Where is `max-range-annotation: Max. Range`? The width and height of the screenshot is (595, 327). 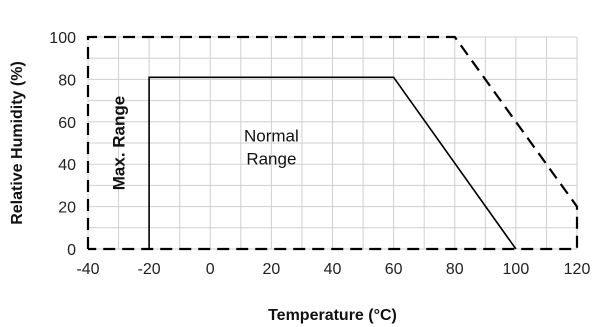
max-range-annotation: Max. Range is located at coordinates (119, 143).